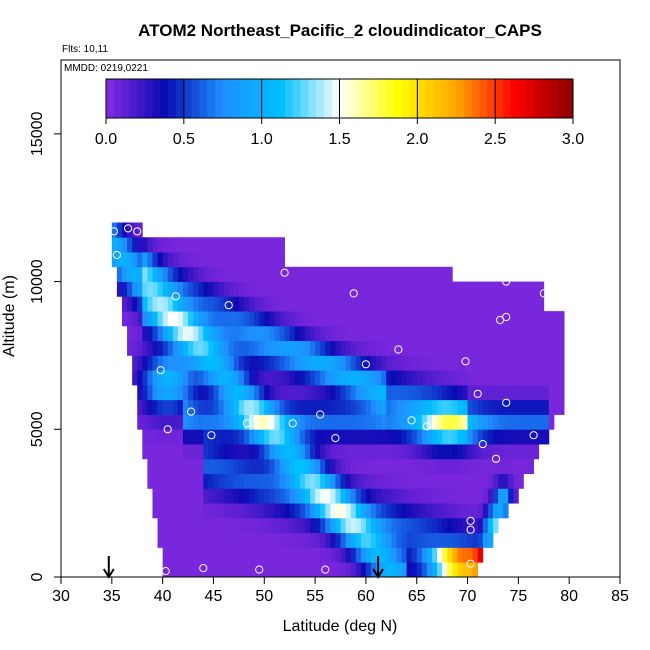 This screenshot has height=650, width=650. I want to click on colorbar-tick-label: 2.0, so click(417, 139).